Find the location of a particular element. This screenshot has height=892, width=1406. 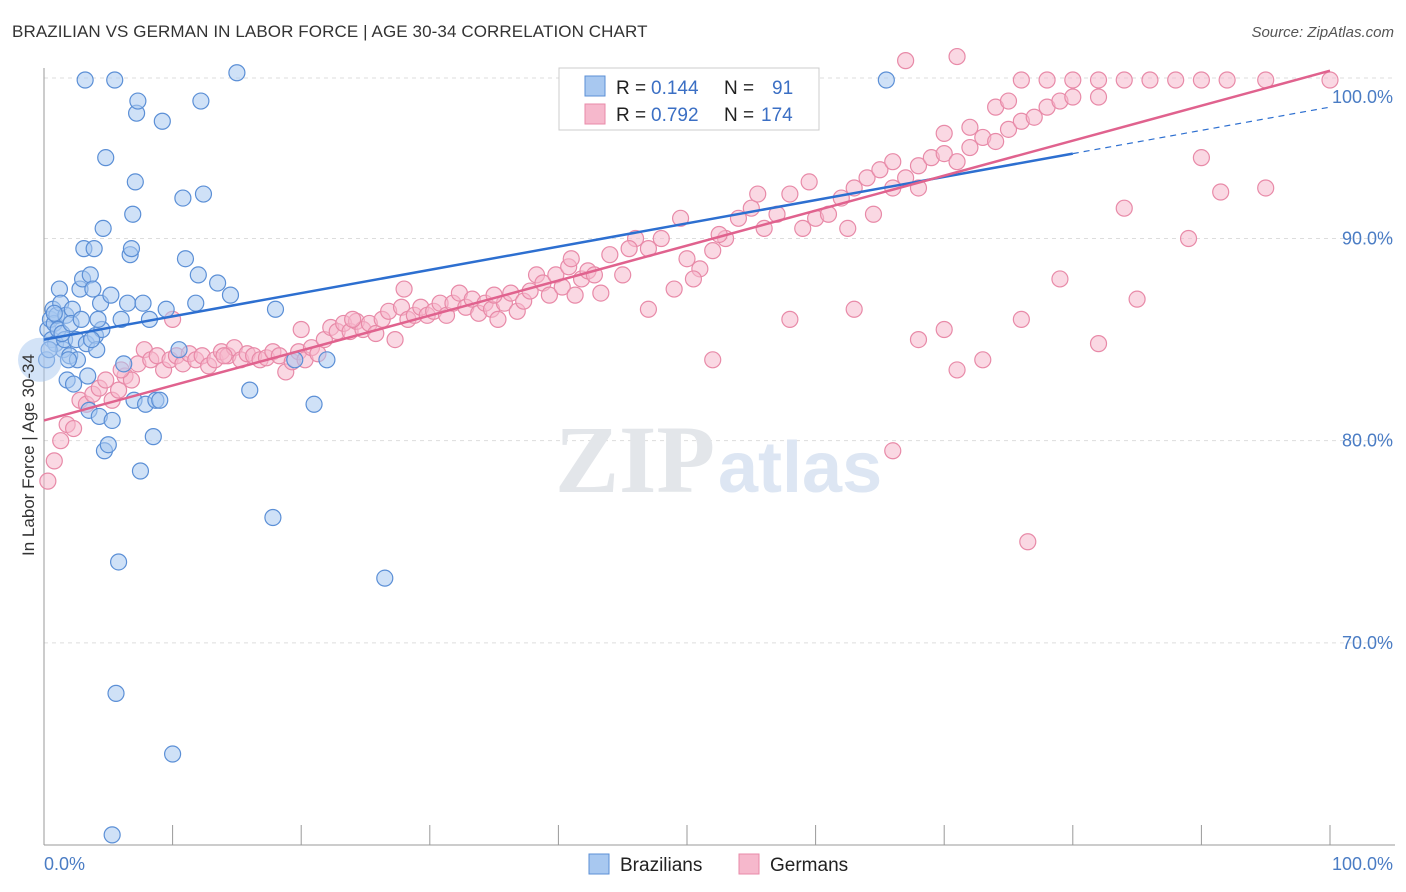

bottom-legend-swatch-blue is located at coordinates (599, 864).